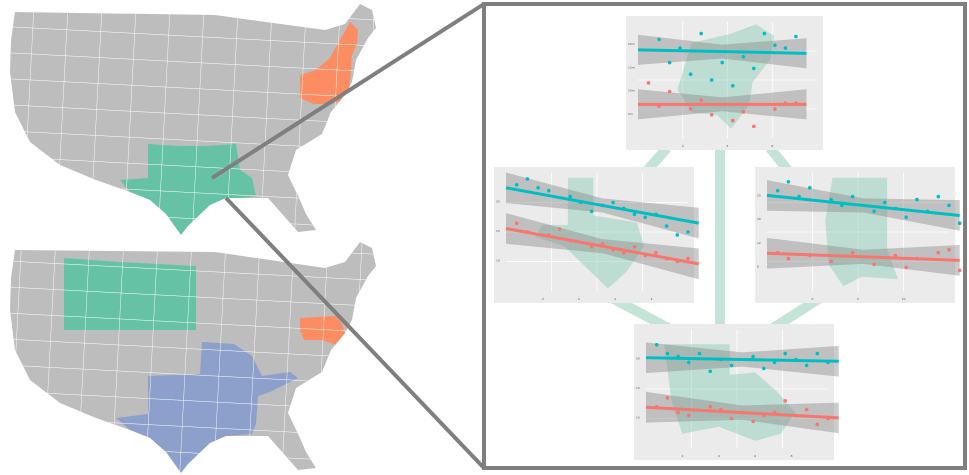 The image size is (969, 475). What do you see at coordinates (792, 456) in the screenshot?
I see `x-tick-label: 8` at bounding box center [792, 456].